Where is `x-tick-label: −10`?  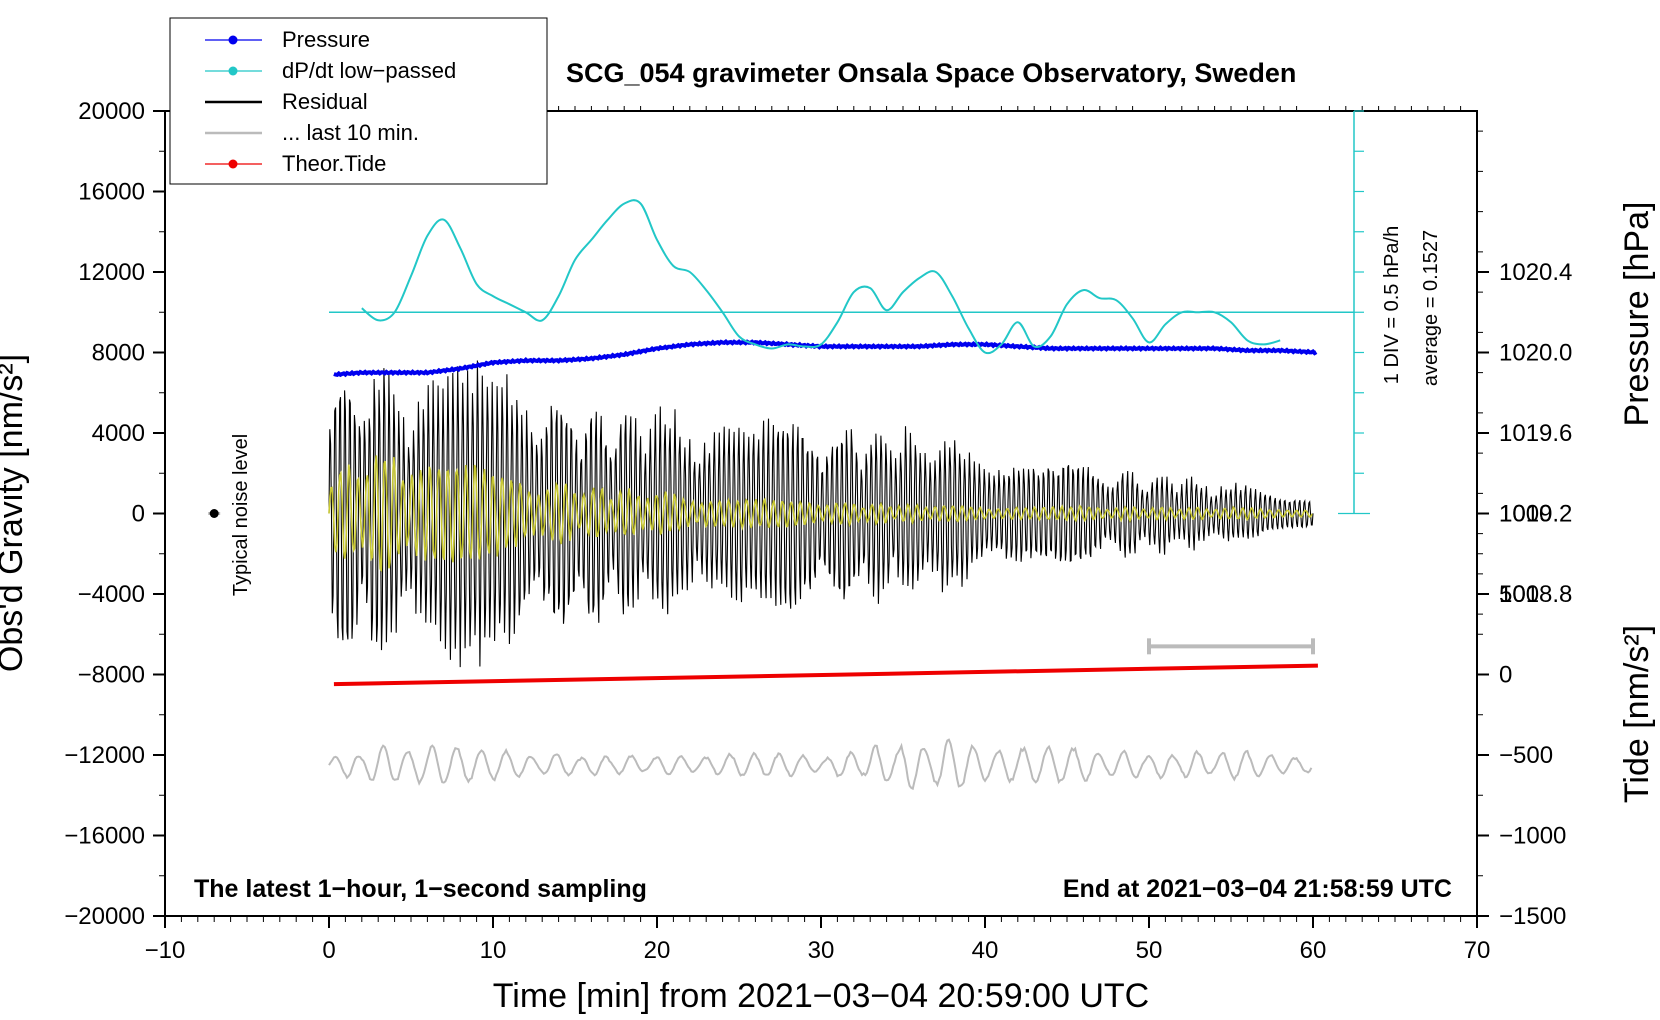
x-tick-label: −10 is located at coordinates (165, 950).